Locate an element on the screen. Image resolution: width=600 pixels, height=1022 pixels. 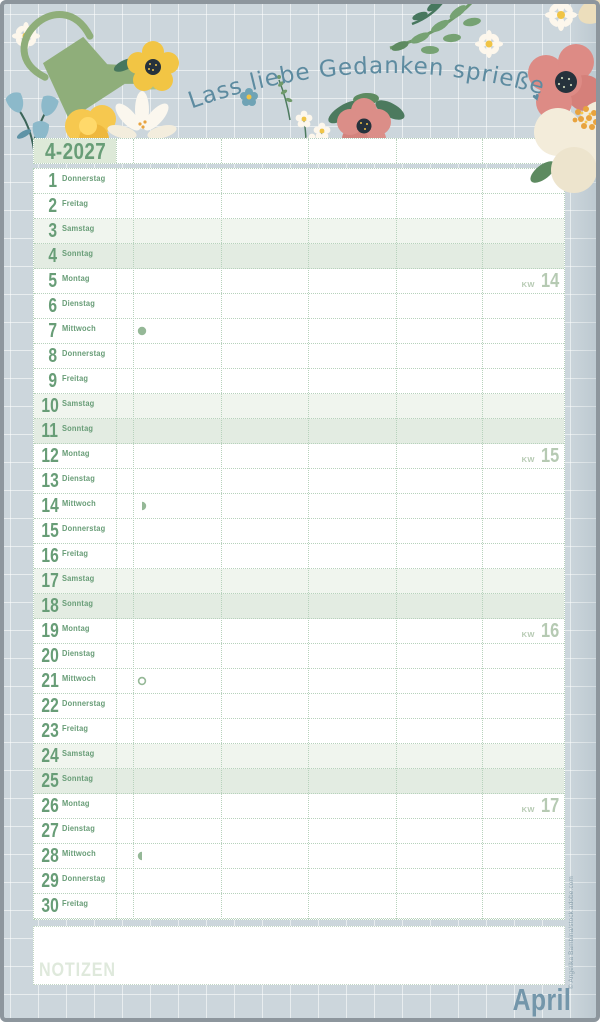
day-row-23: 23 Freitag is located at coordinates (299, 731).